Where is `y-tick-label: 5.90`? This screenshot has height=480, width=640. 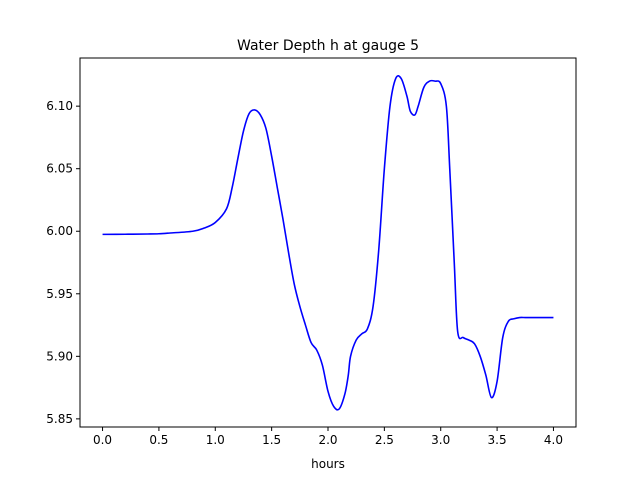
y-tick-label: 5.90 is located at coordinates (59, 356).